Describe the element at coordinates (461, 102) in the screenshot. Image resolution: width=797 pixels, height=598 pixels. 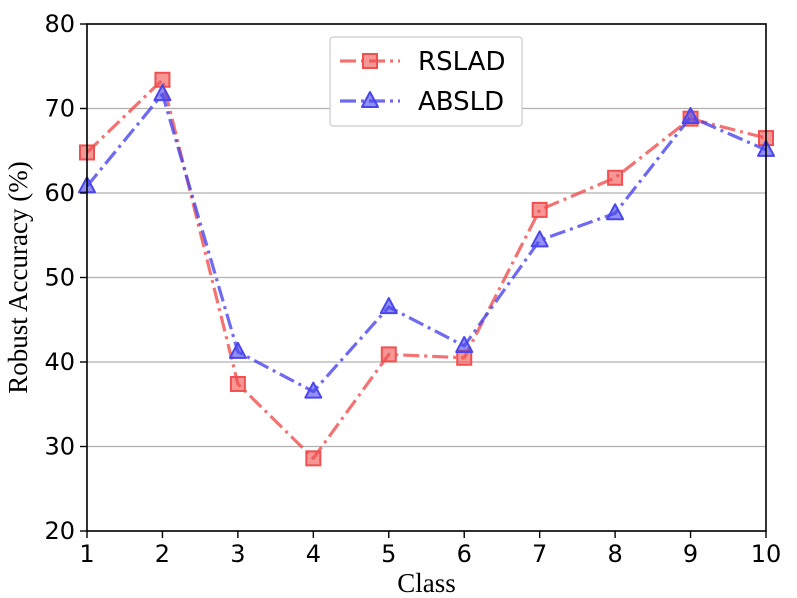
I see `legend-label-absld: ABSLD` at that location.